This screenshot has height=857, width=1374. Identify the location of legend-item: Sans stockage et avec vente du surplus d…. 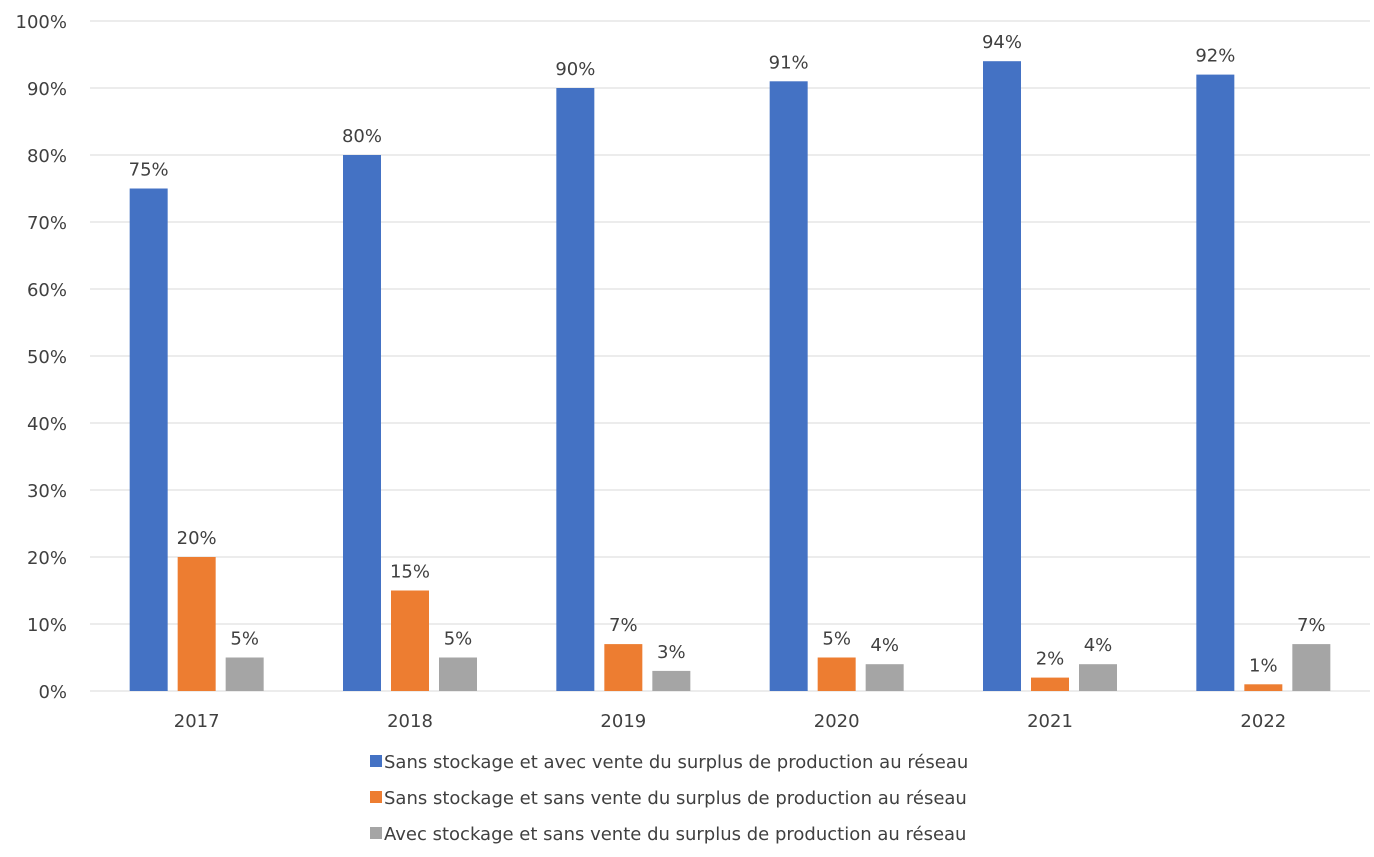
(669, 762).